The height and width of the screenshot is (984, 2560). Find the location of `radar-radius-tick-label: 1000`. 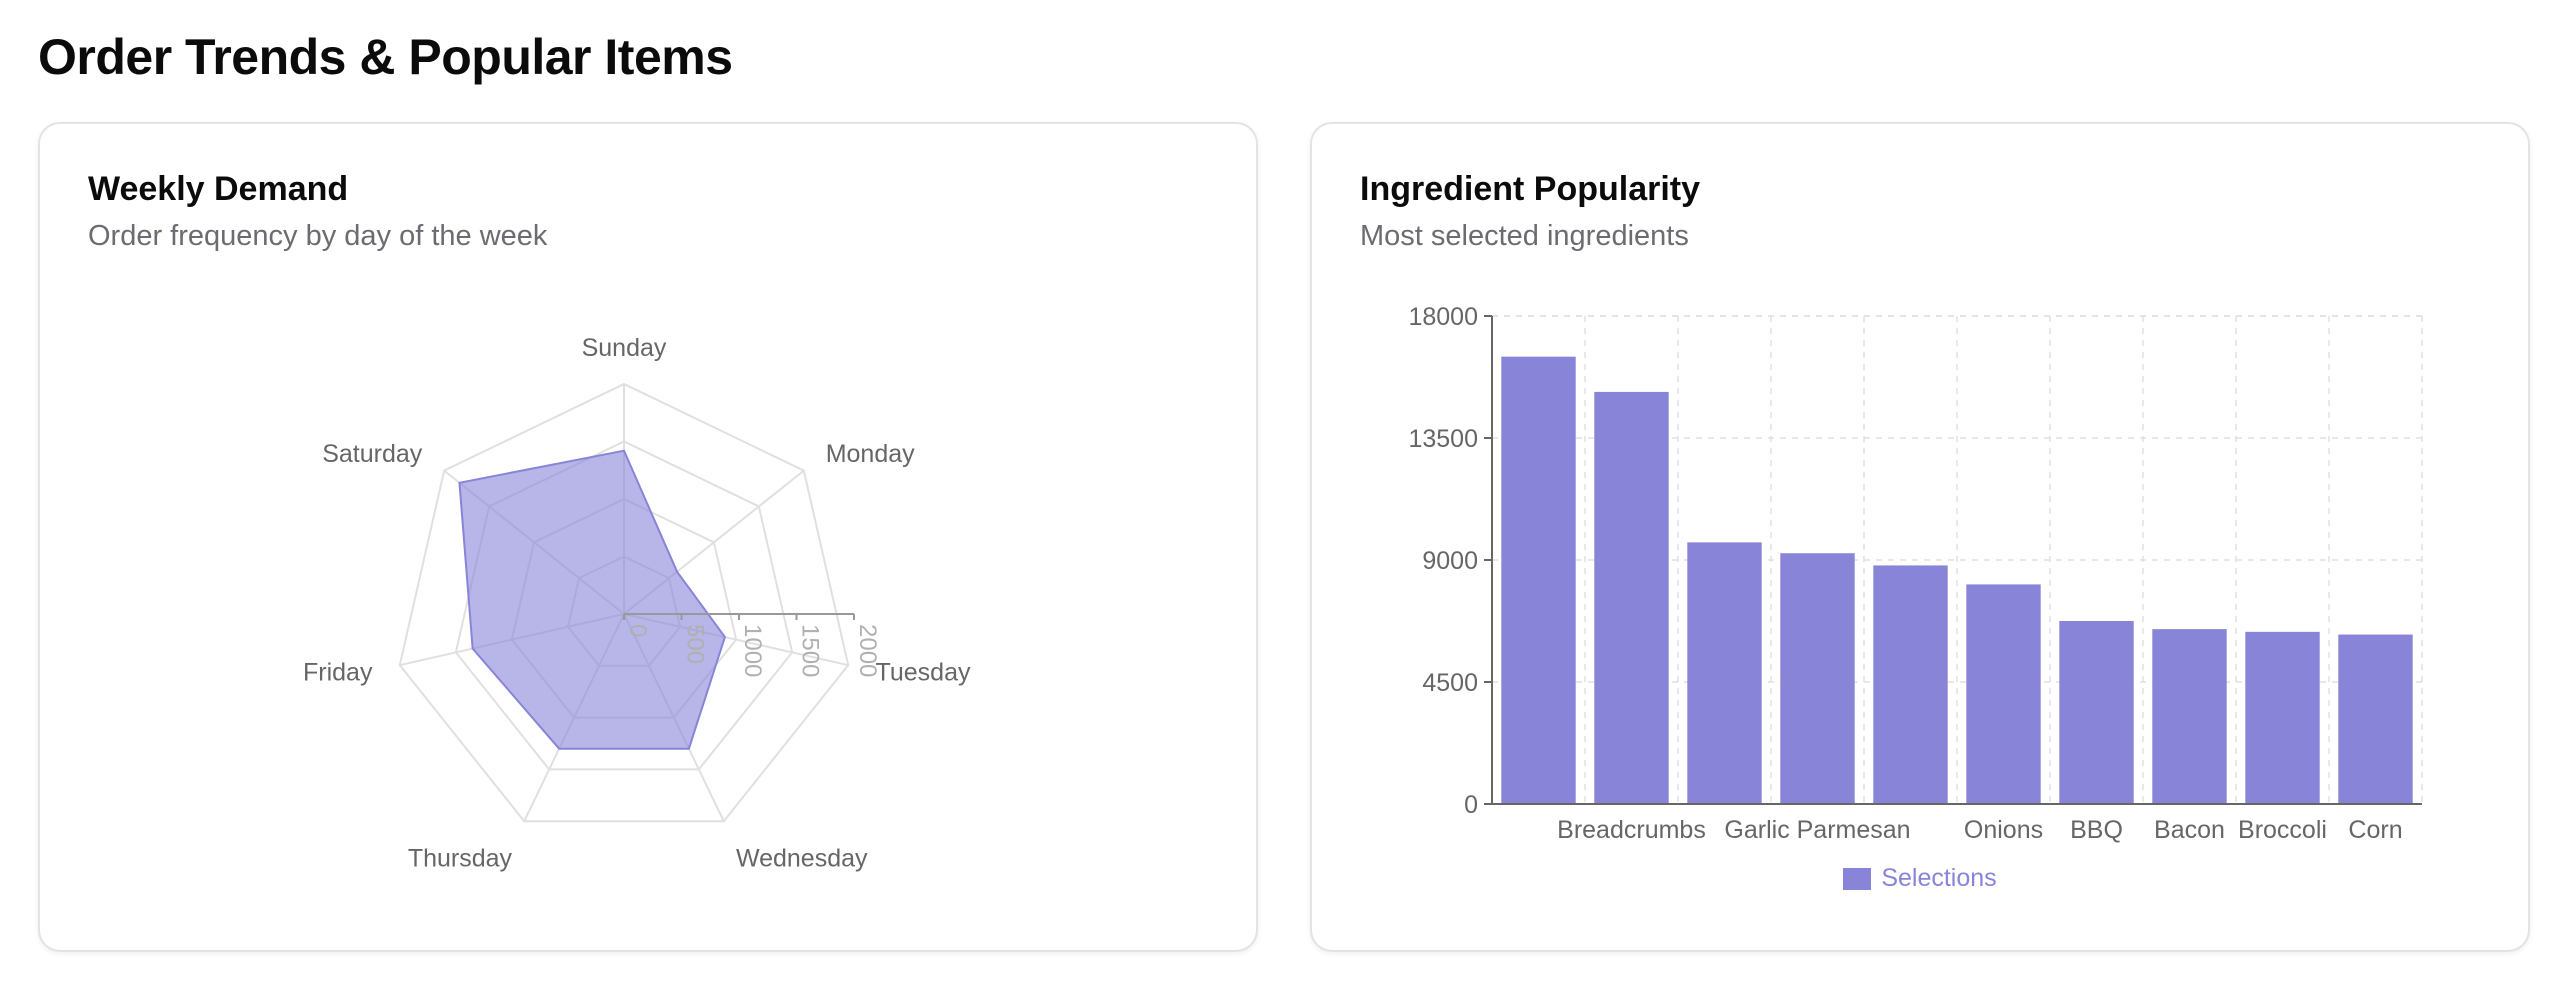

radar-radius-tick-label: 1000 is located at coordinates (752, 650).